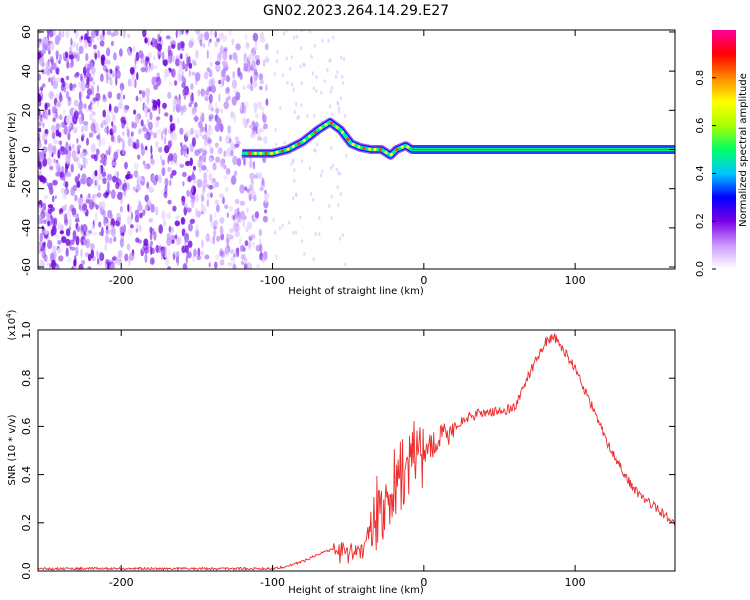  I want to click on snr-y-tick-label: 0.2, so click(26, 523).